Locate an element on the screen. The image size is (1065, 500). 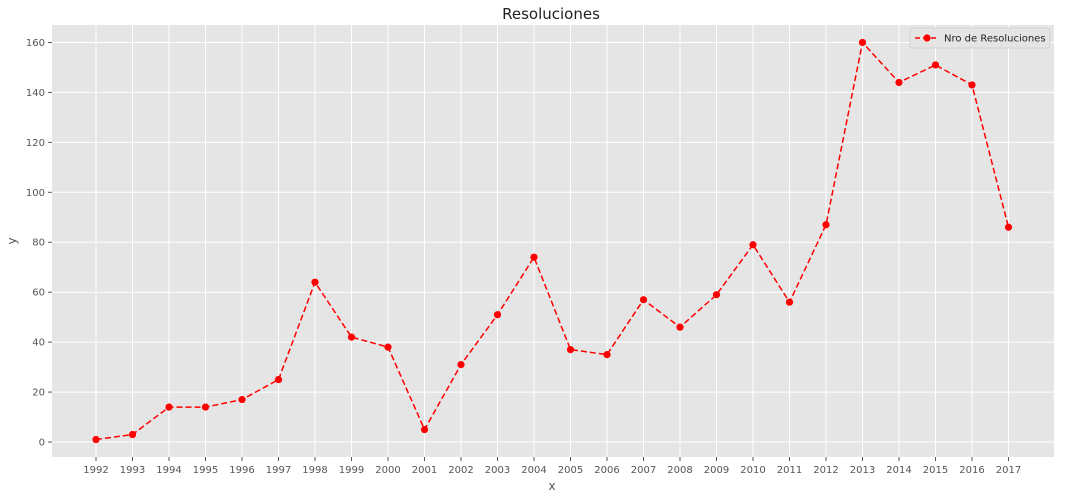
x-axis-label: x is located at coordinates (551, 486).